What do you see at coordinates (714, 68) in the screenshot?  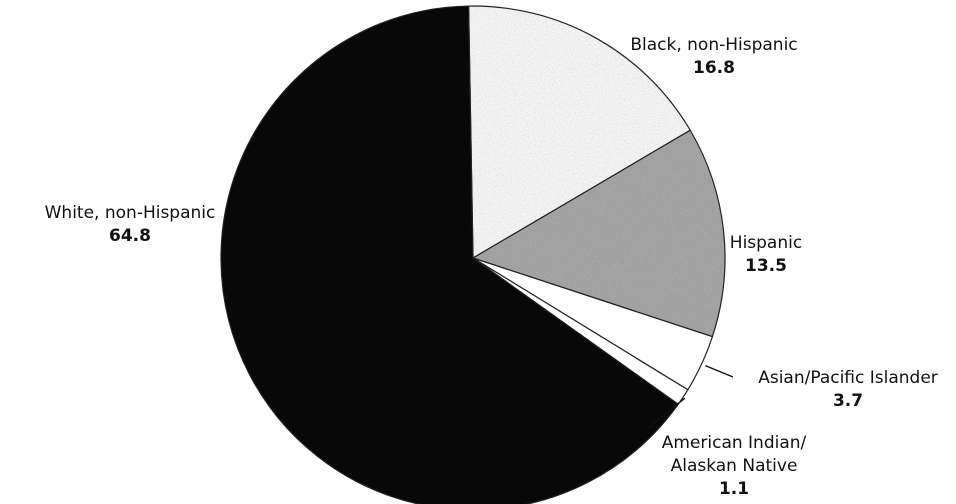 I see `slice-value-1: 16.8` at bounding box center [714, 68].